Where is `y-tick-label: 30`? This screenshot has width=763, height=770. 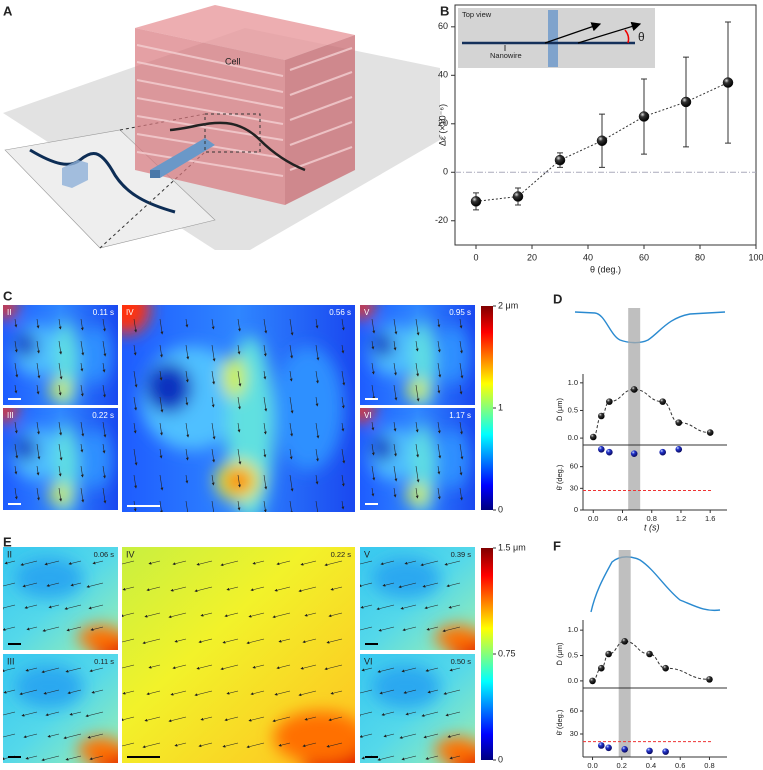 y-tick-label: 30 is located at coordinates (574, 487).